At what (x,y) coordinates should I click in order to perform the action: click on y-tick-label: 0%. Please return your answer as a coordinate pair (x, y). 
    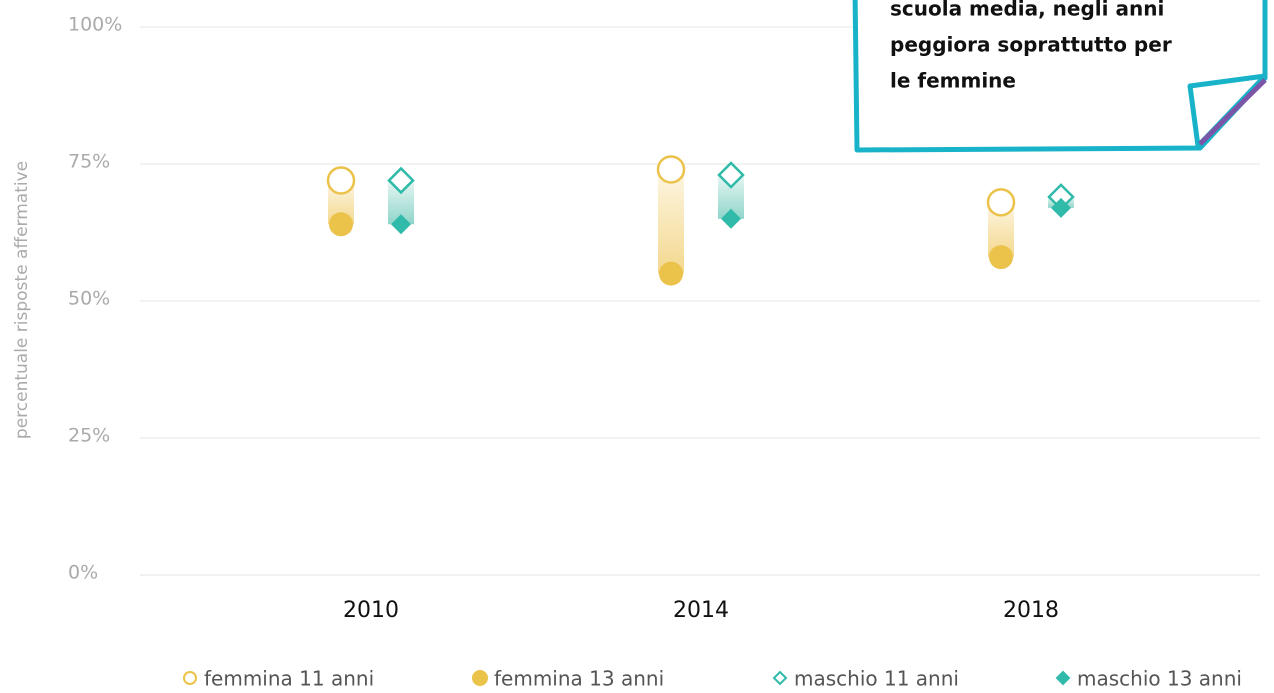
    Looking at the image, I should click on (83, 573).